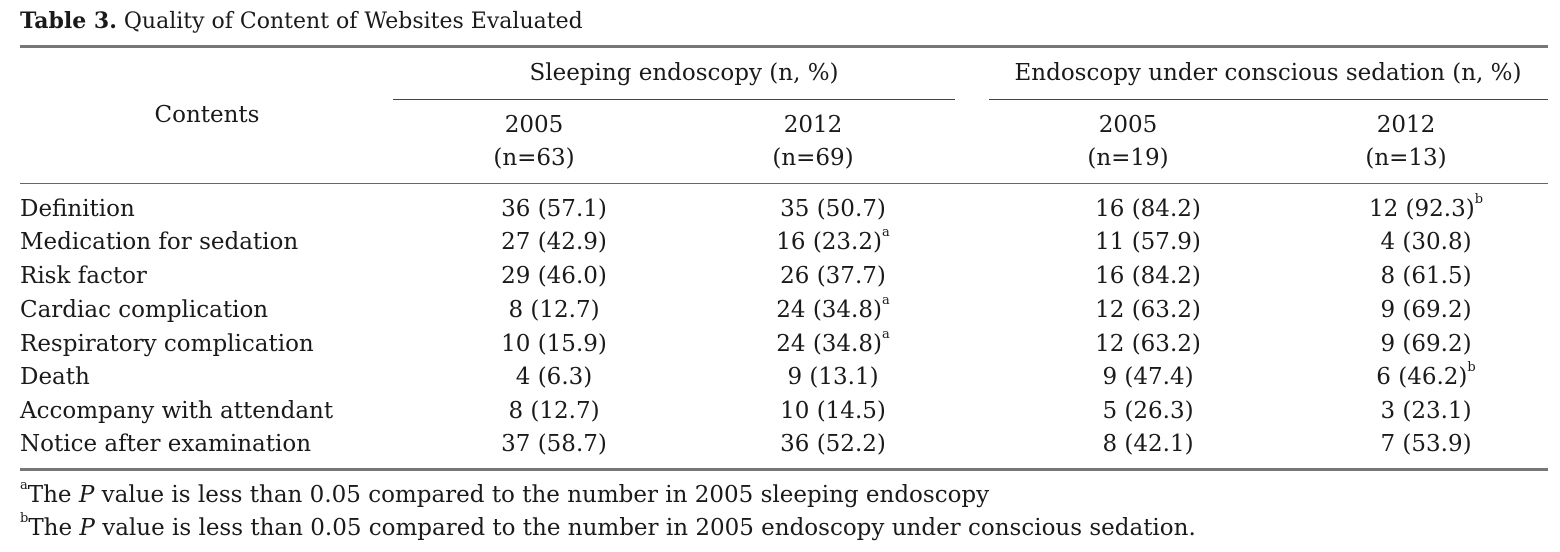 This screenshot has width=1560, height=552. What do you see at coordinates (167, 344) in the screenshot?
I see `row-label: Respiratory complication` at bounding box center [167, 344].